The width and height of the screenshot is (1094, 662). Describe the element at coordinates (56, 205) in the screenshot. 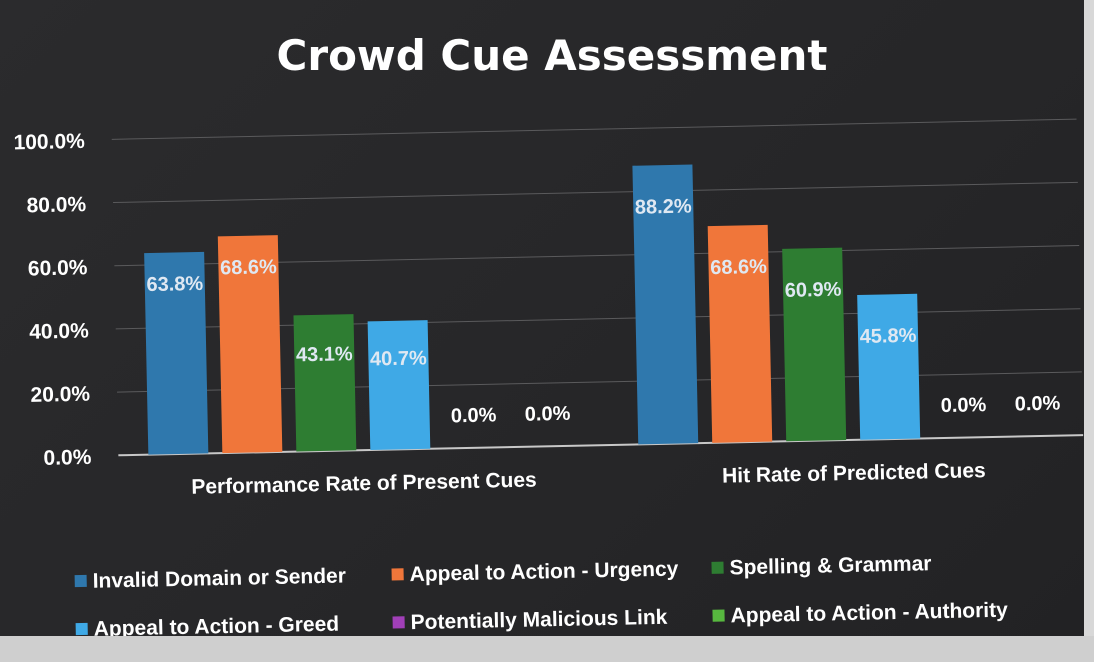

I see `y-tick-label: 80.0%` at that location.